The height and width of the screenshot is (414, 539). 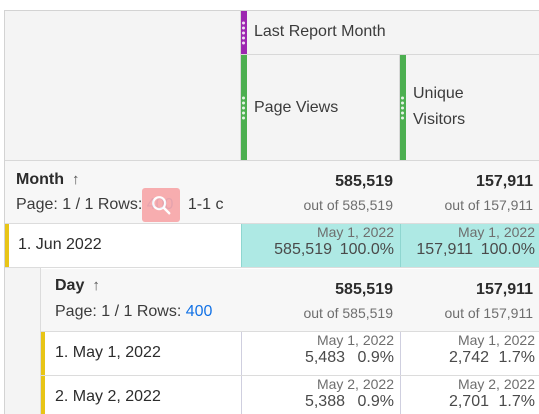 I want to click on rows-per-page-link: 400, so click(x=199, y=311).